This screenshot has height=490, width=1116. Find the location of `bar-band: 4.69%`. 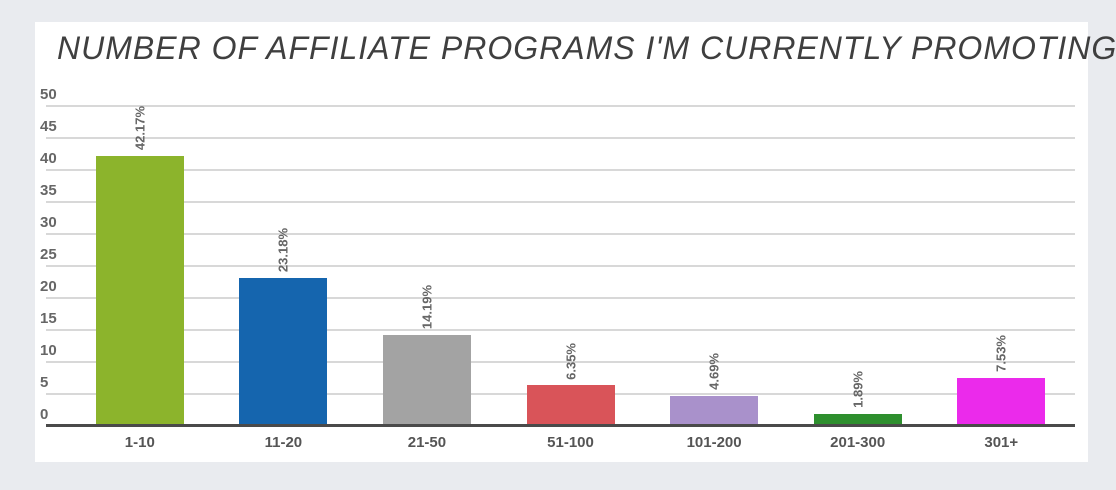

bar-band: 4.69% is located at coordinates (714, 266).